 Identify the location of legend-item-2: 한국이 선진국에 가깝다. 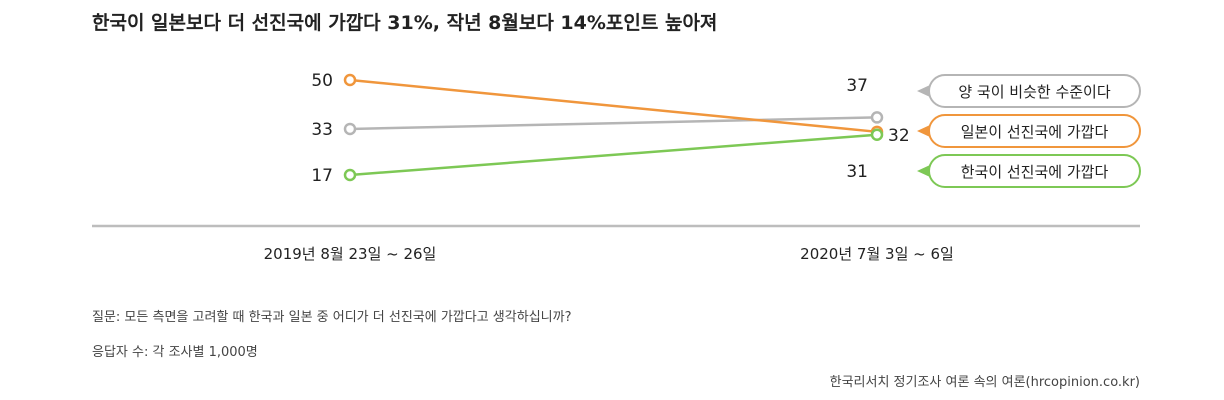
(1029, 171).